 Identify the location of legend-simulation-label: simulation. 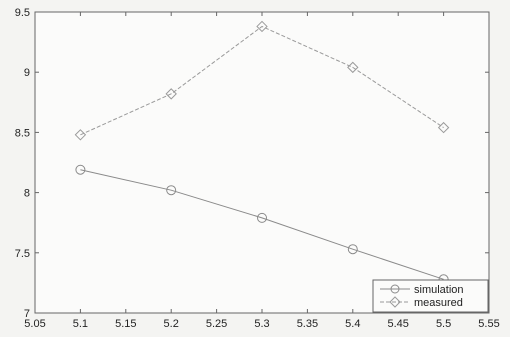
(439, 290).